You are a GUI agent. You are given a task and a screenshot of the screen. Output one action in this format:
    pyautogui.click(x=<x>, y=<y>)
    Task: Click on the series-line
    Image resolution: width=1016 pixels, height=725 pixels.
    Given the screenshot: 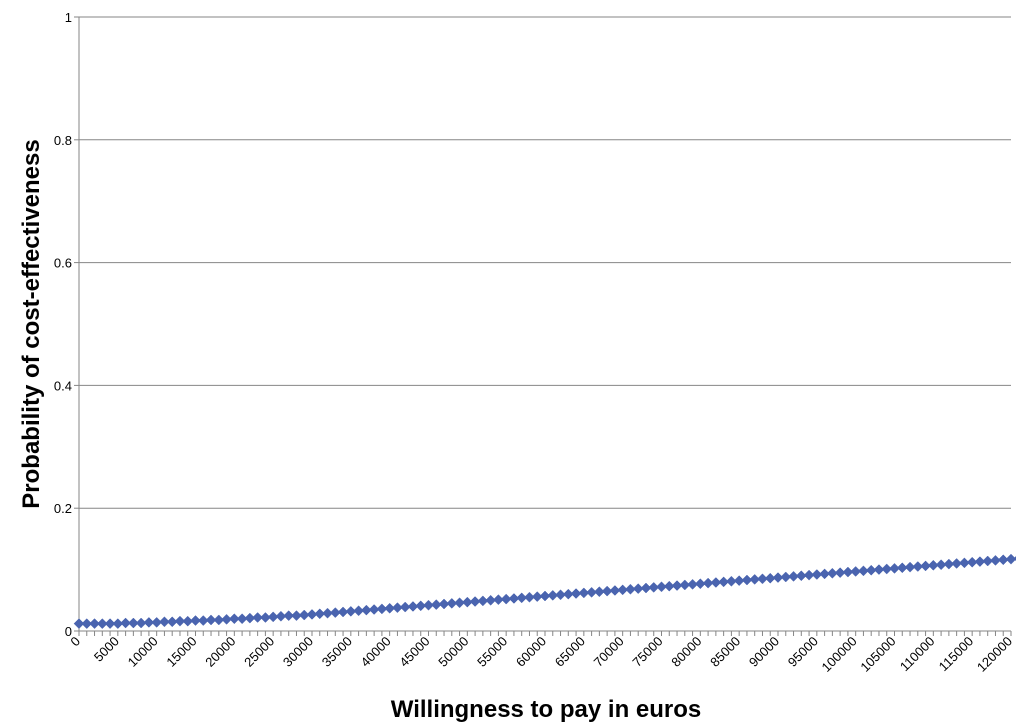 What is the action you would take?
    pyautogui.click(x=547, y=591)
    